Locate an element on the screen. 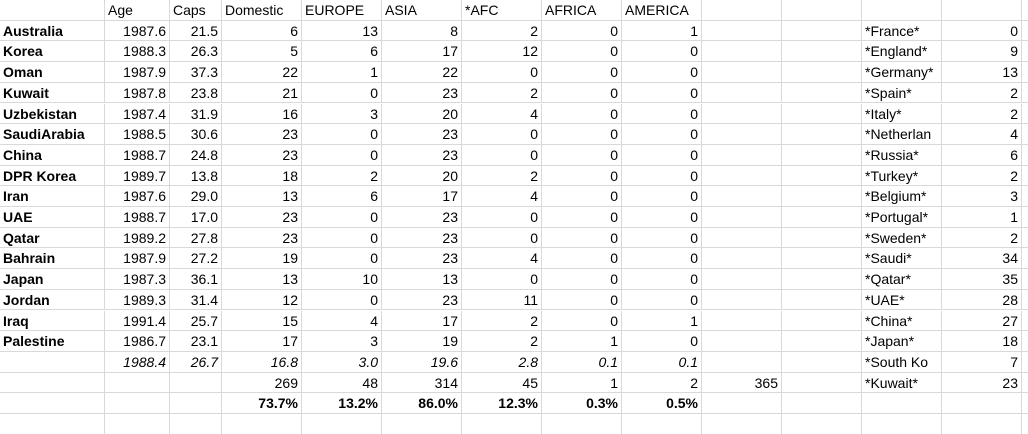 The image size is (1028, 434). country-label: *Saudi* is located at coordinates (902, 259).